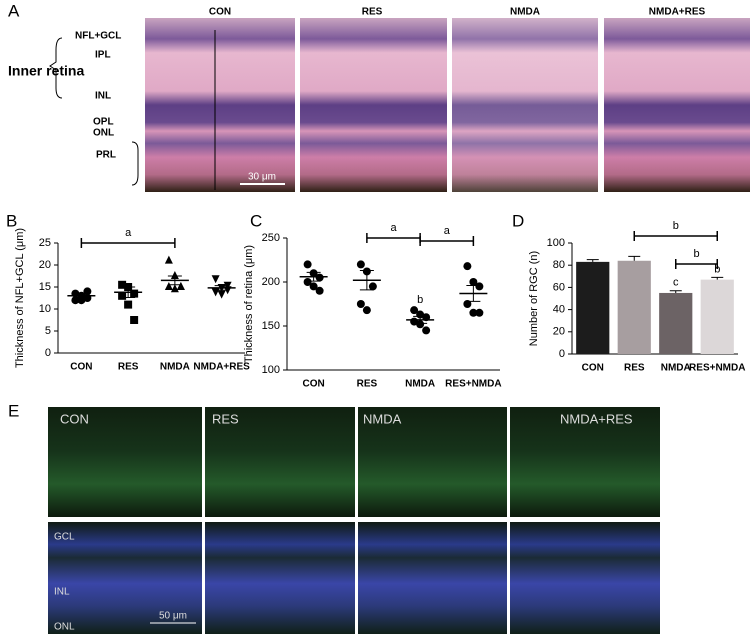 The width and height of the screenshot is (751, 634). I want to click on panel-label: A, so click(14, 10).